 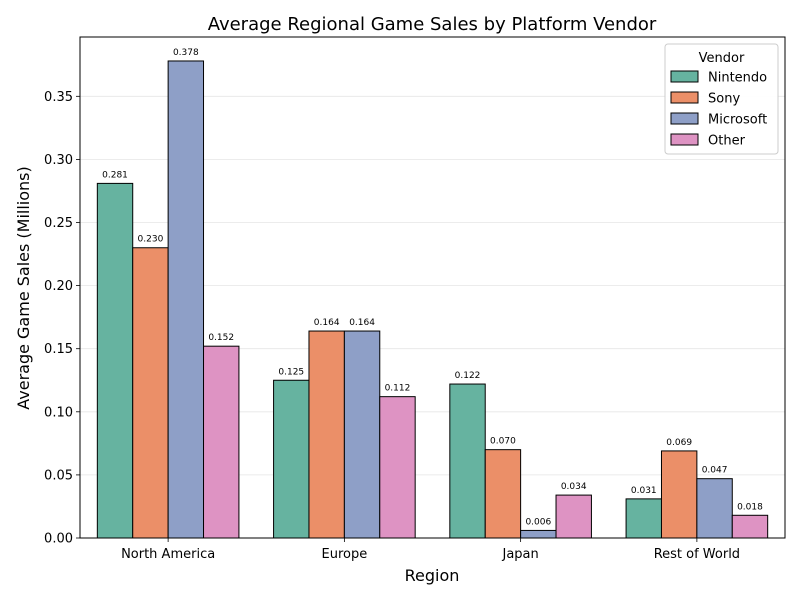 What do you see at coordinates (58, 539) in the screenshot?
I see `y-tick-label: 0.00` at bounding box center [58, 539].